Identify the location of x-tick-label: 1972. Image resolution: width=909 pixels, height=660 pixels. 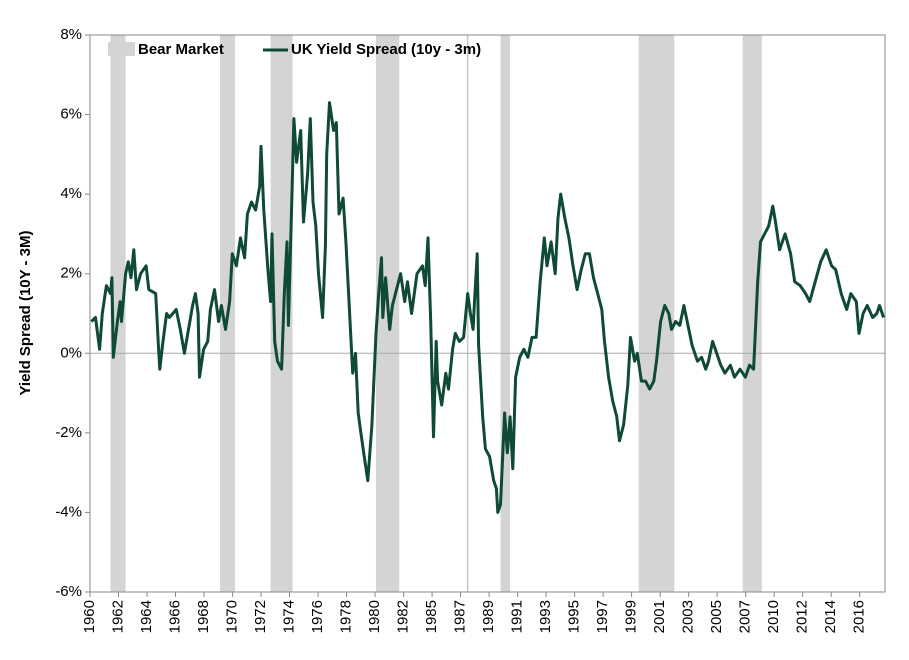
(260, 616).